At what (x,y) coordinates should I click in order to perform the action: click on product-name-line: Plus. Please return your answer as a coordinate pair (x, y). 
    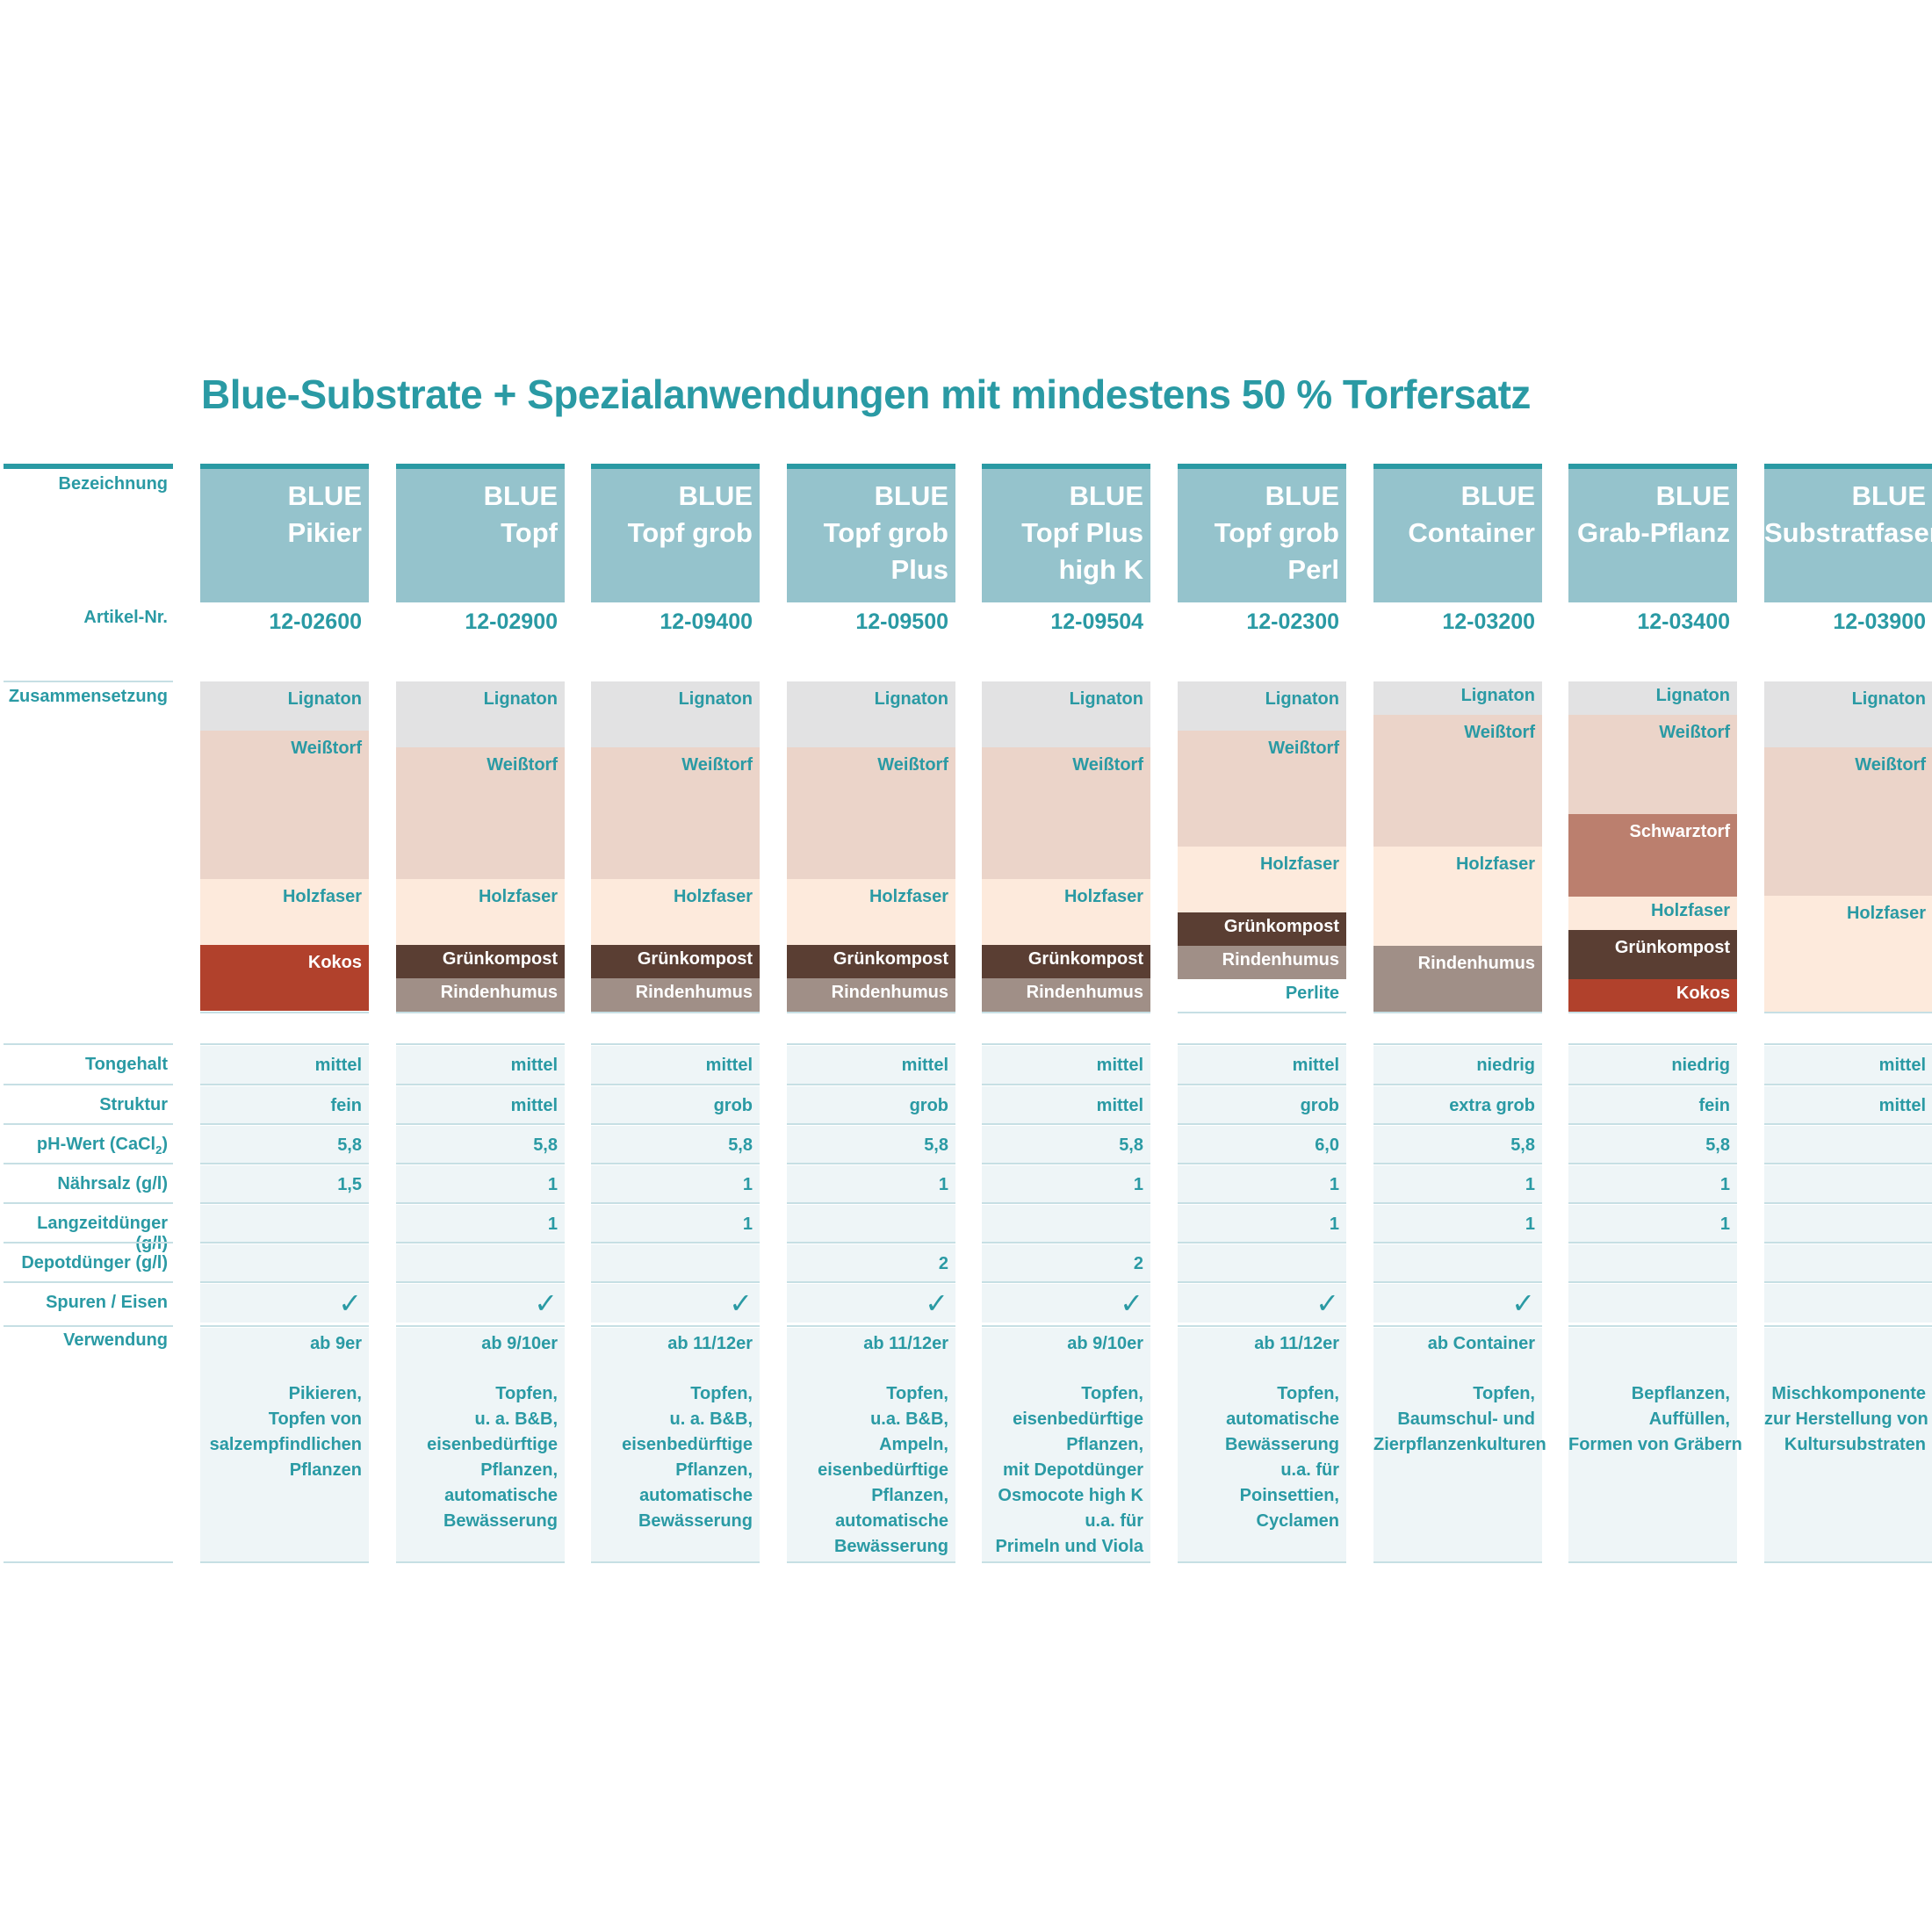
    Looking at the image, I should click on (919, 569).